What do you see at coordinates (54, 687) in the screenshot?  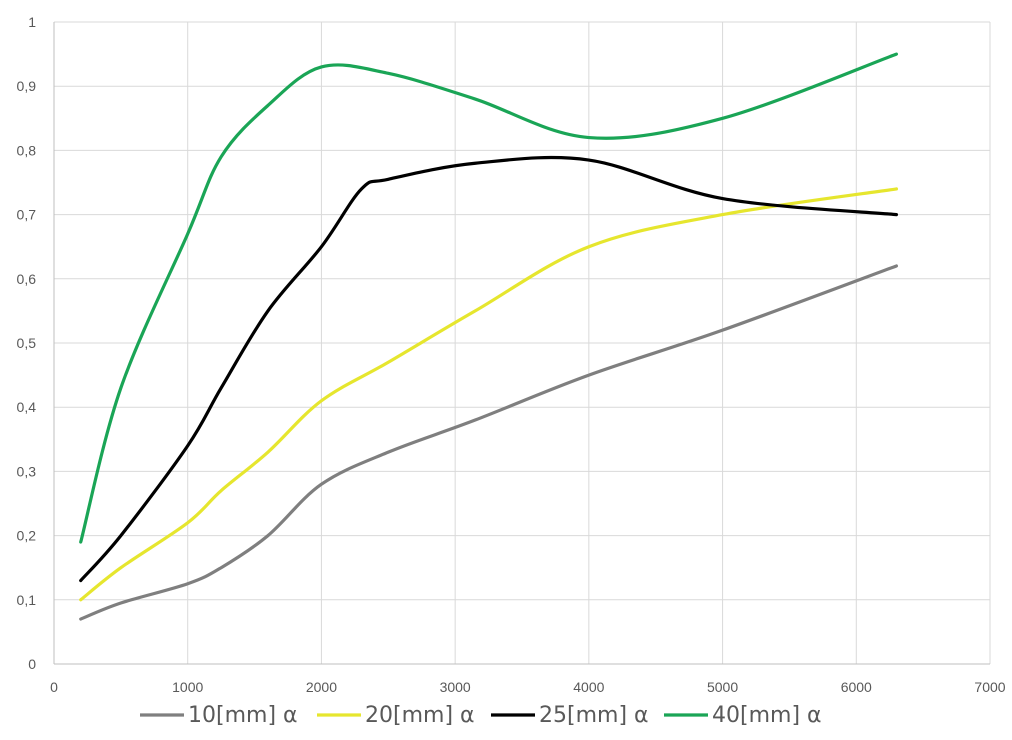 I see `x-tick-label: 0` at bounding box center [54, 687].